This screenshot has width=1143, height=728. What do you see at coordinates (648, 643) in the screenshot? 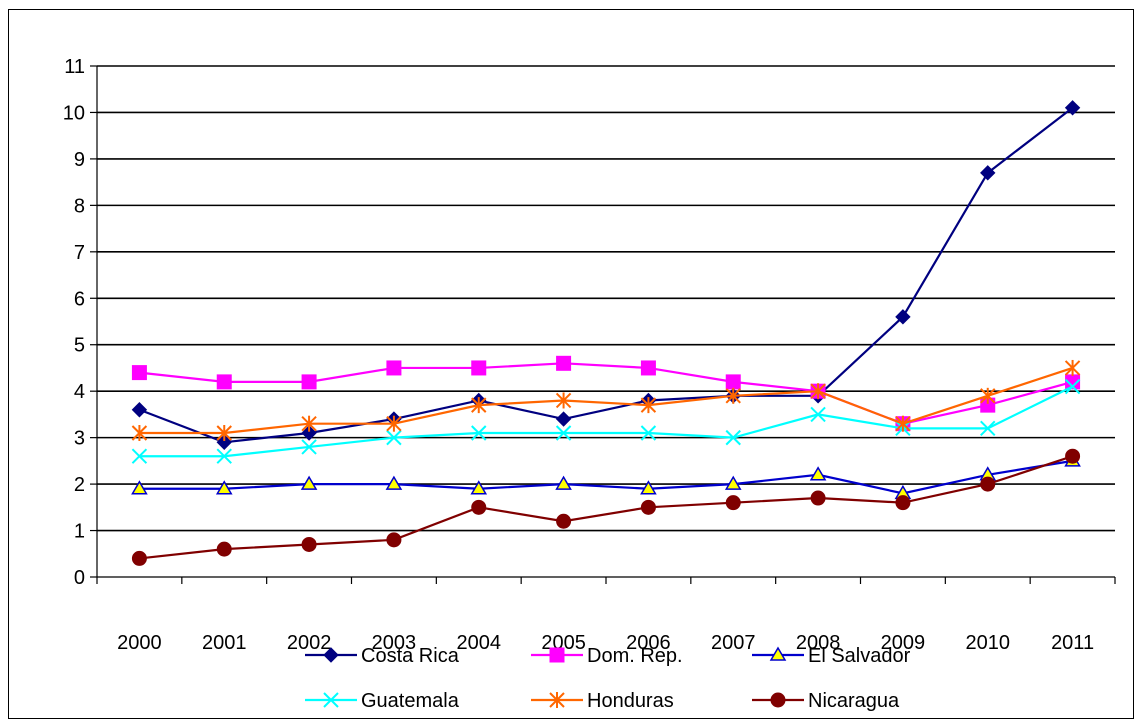
I see `x-tick-label: 2006` at bounding box center [648, 643].